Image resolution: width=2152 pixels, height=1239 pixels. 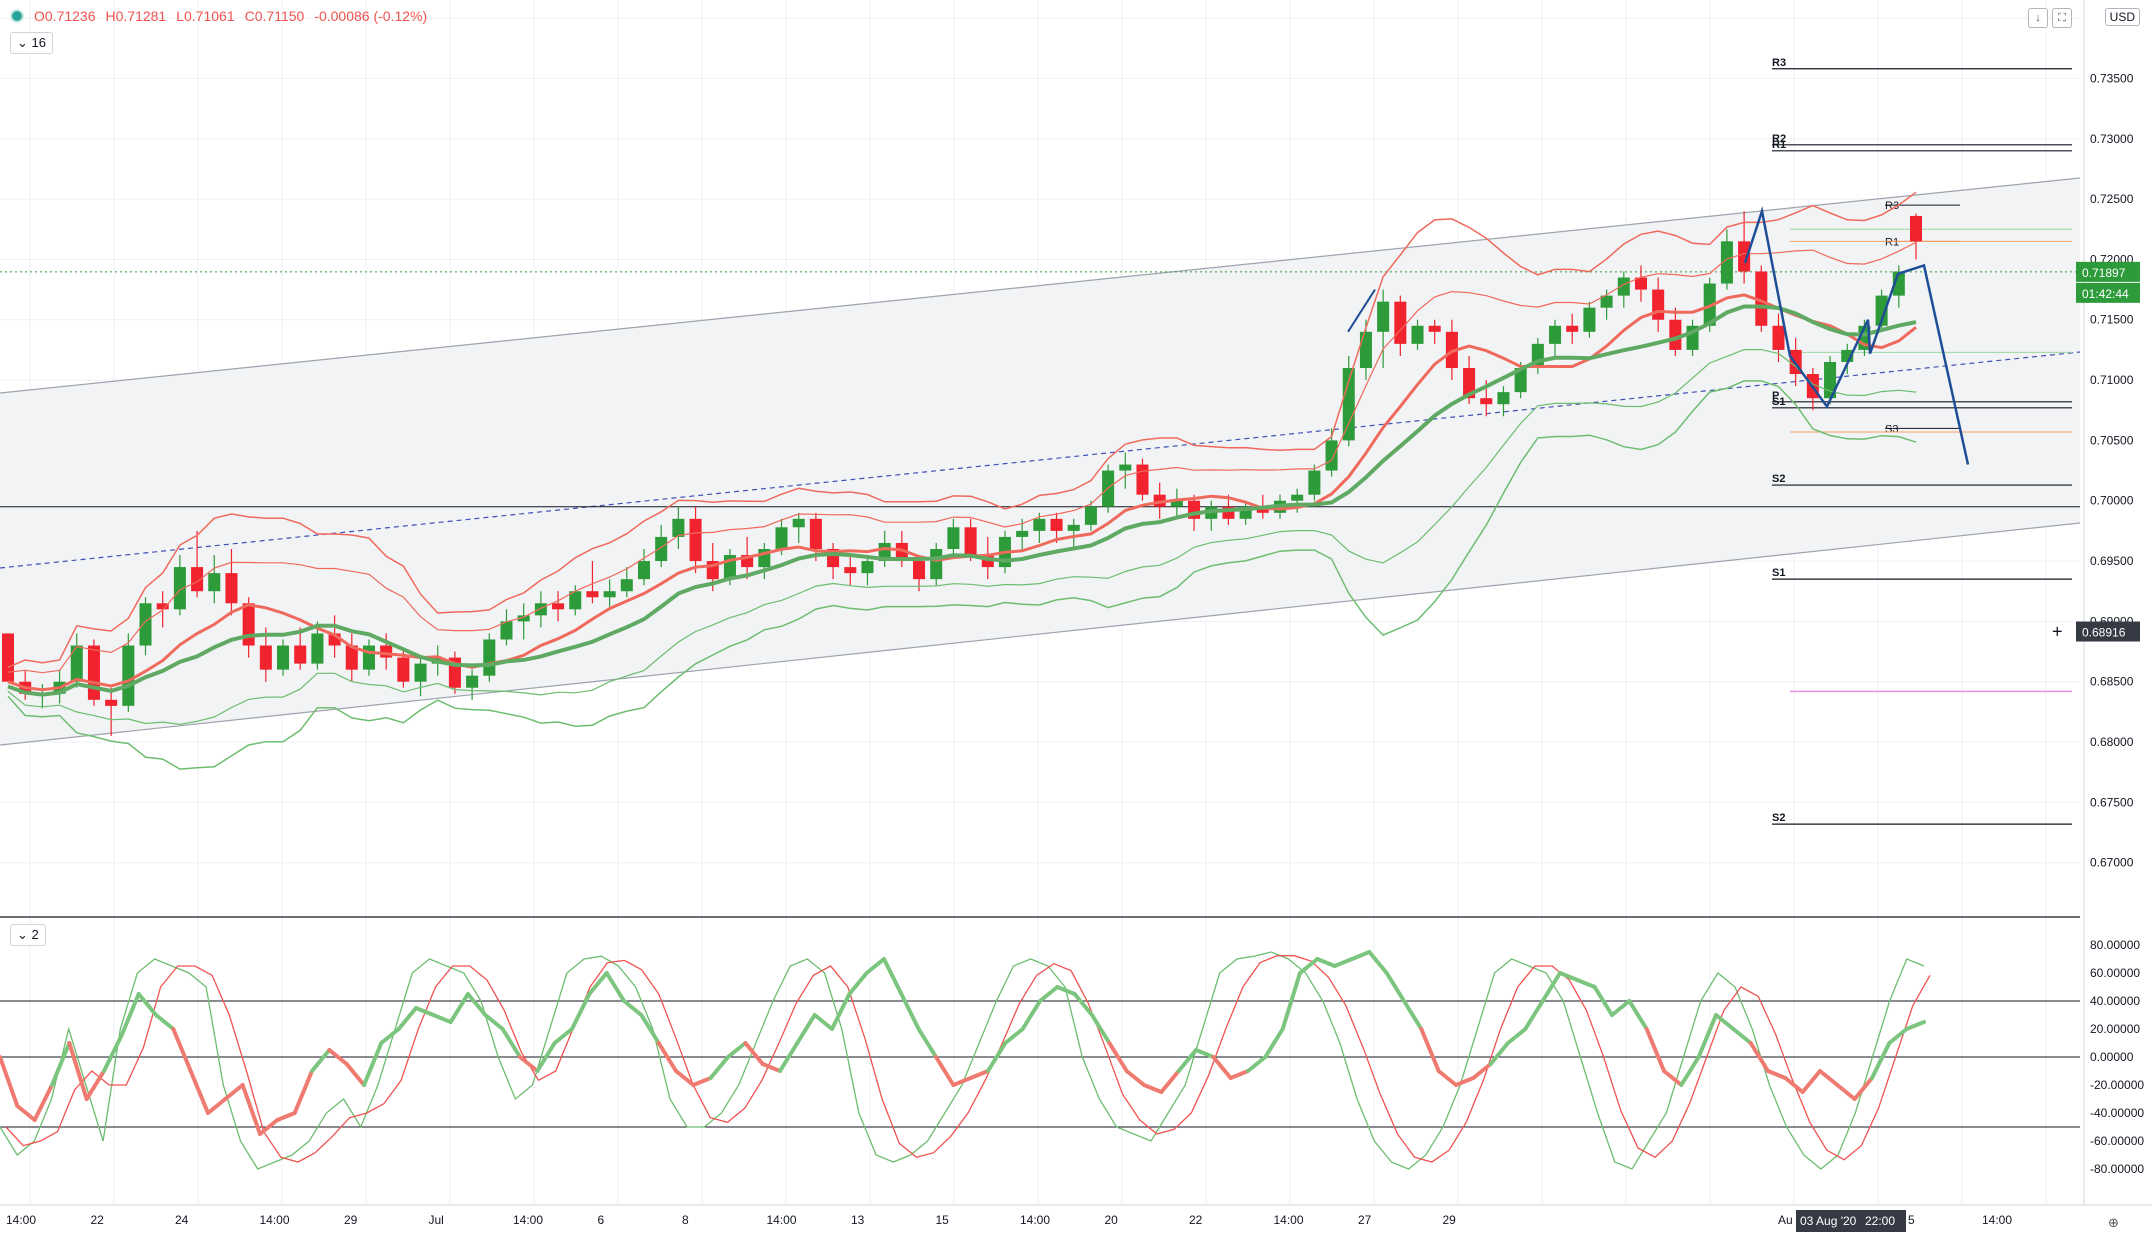 What do you see at coordinates (2108, 271) in the screenshot?
I see `current-price-tag` at bounding box center [2108, 271].